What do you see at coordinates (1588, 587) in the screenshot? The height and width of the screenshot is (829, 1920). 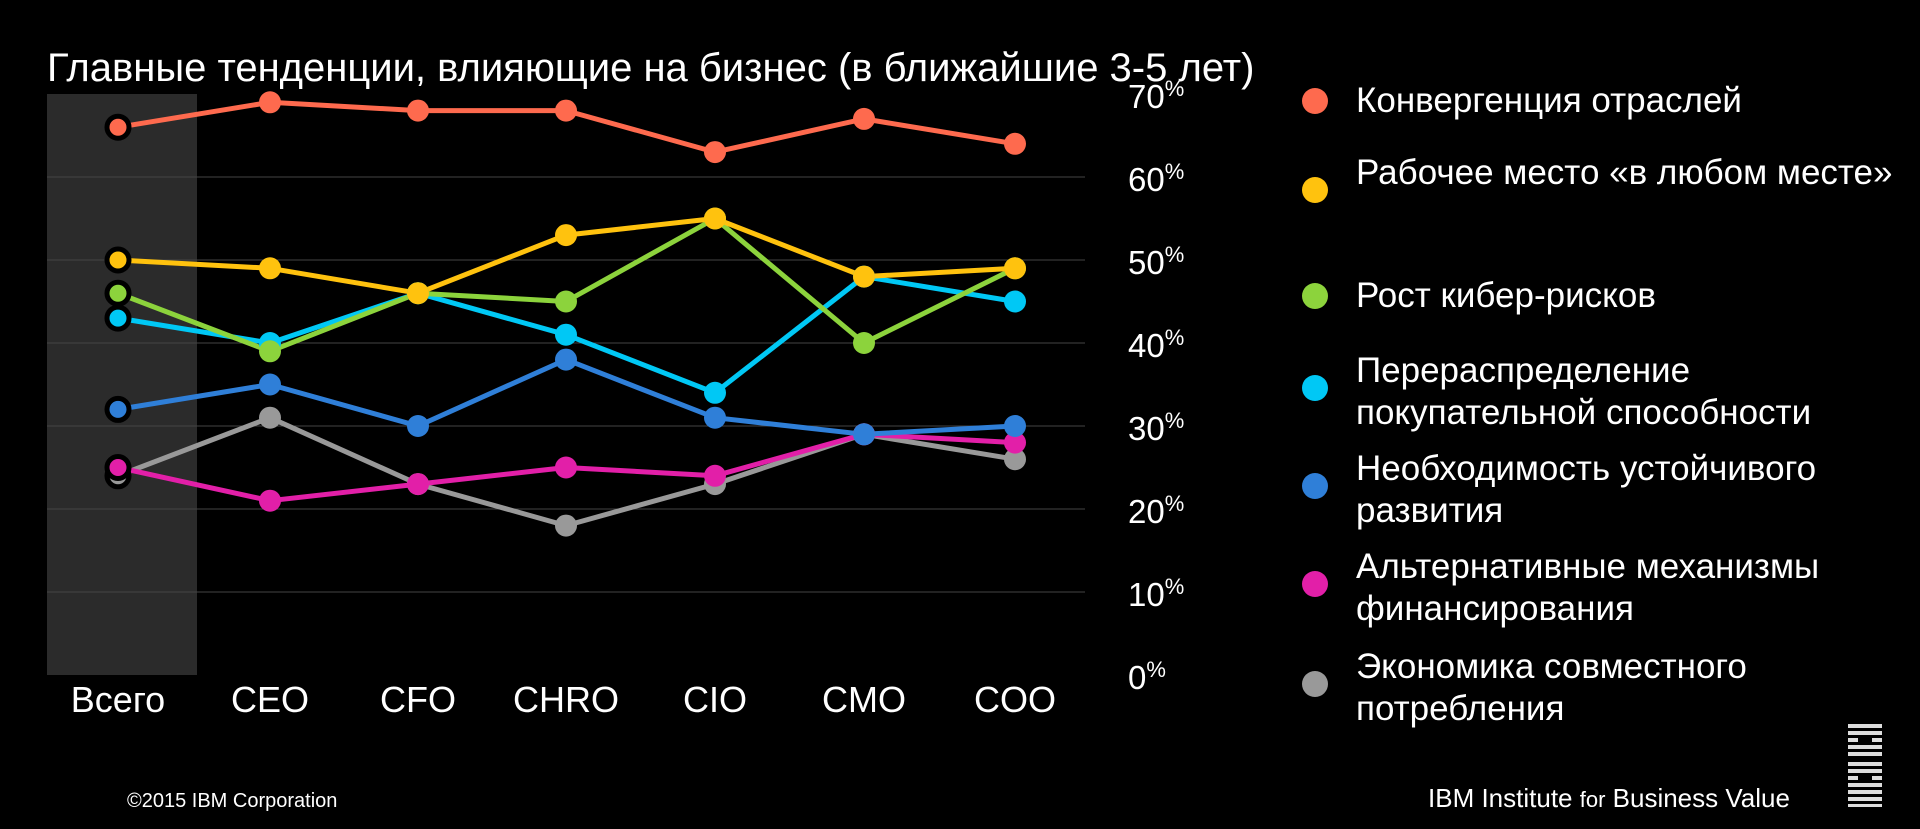 I see `legend-label: Альтернативные механизмы финансирования` at bounding box center [1588, 587].